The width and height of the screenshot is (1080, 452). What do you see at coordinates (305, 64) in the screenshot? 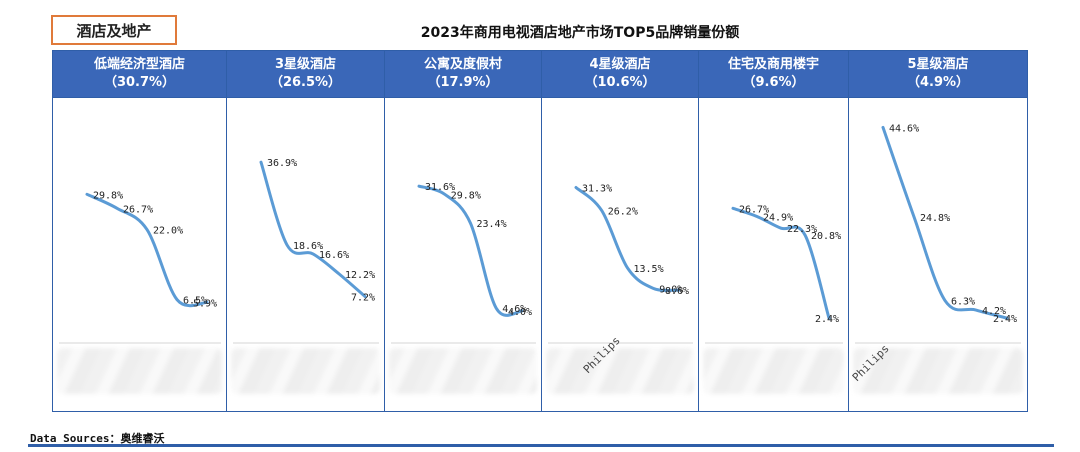
I see `segment-label: 3星级酒店` at bounding box center [305, 64].